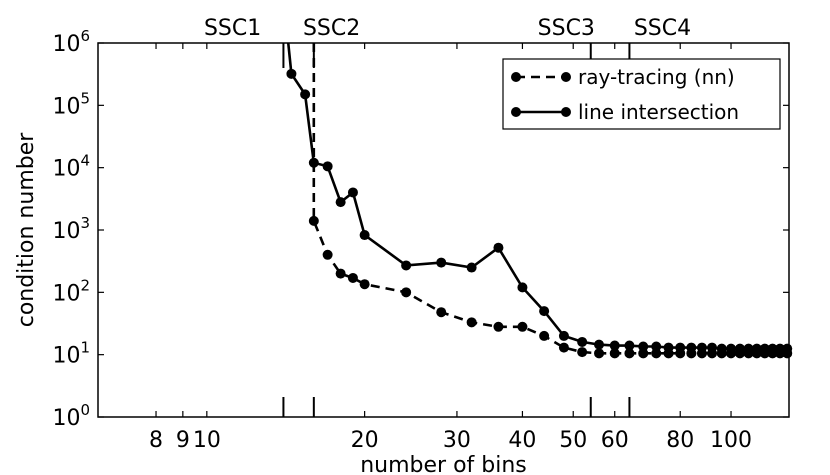  Describe the element at coordinates (615, 440) in the screenshot. I see `x-tick-label: 60` at that location.